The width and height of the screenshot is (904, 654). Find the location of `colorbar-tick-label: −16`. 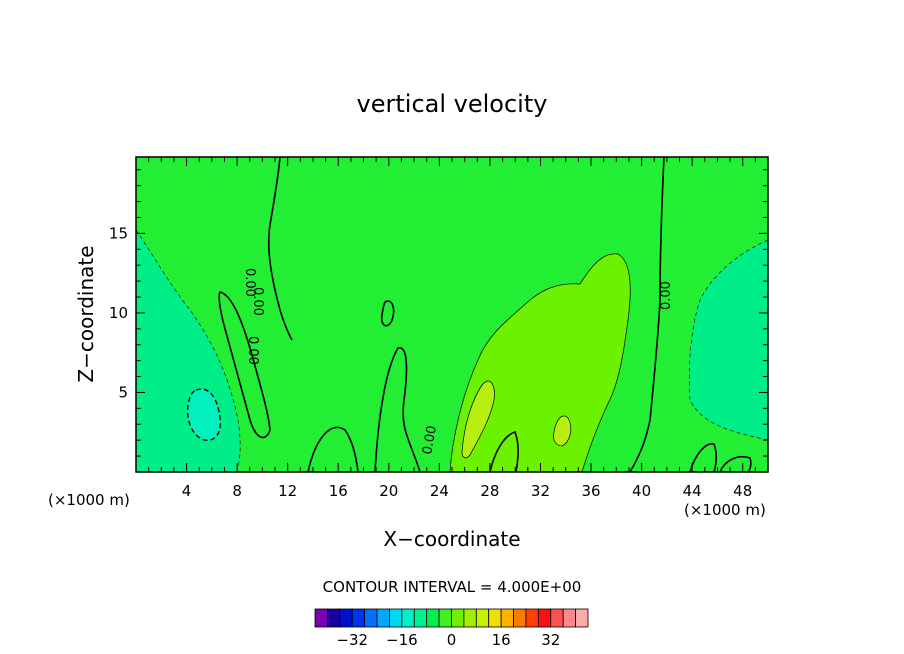

colorbar-tick-label: −16 is located at coordinates (402, 640).